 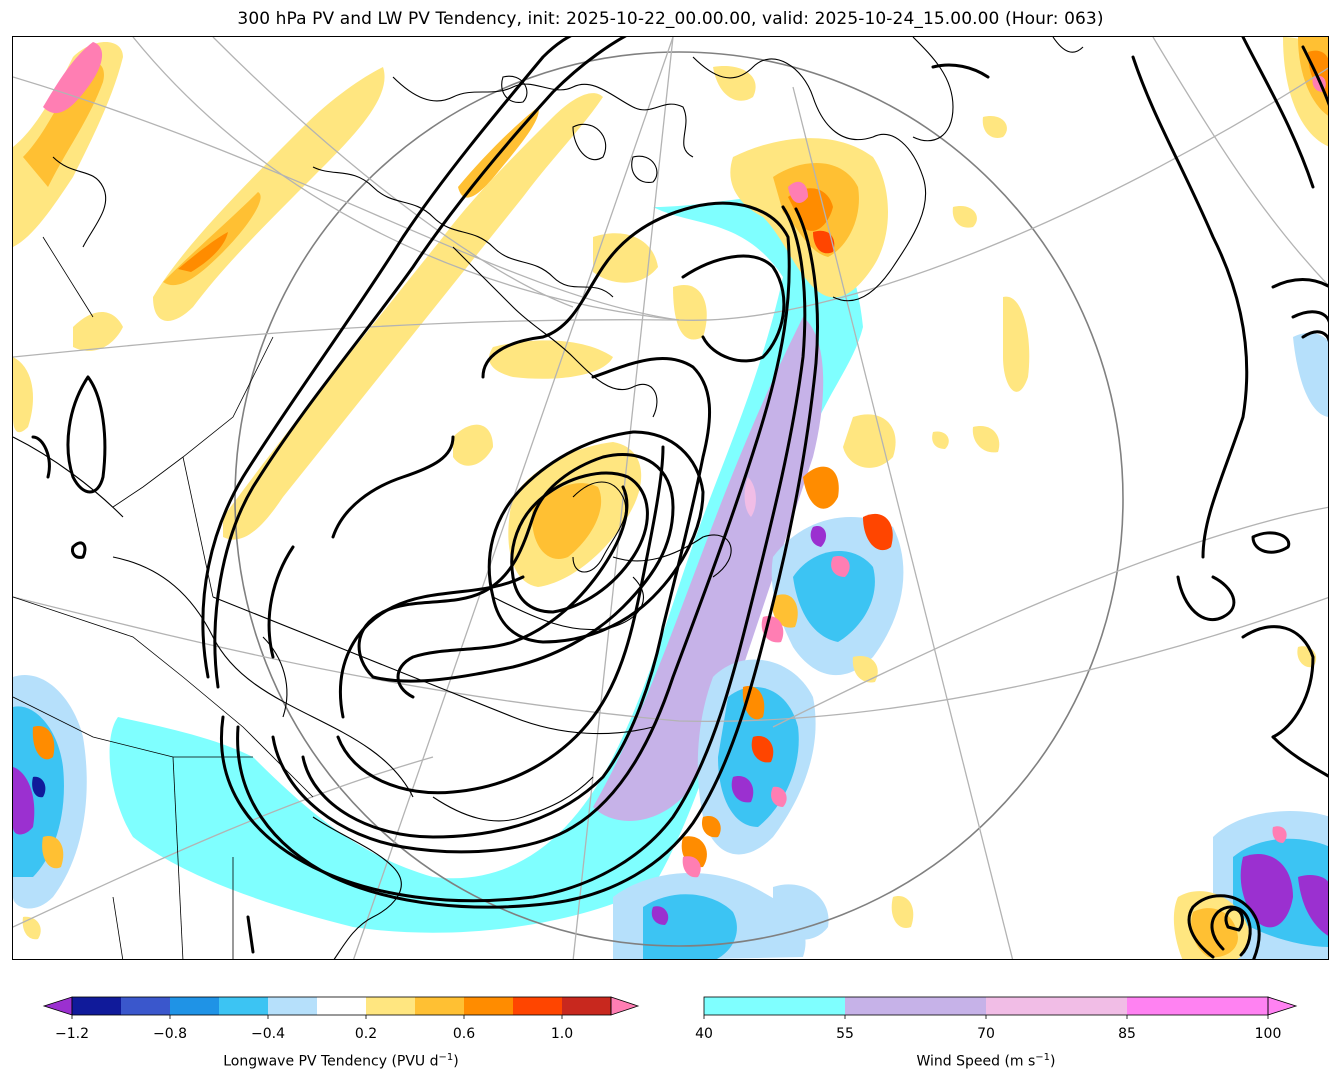 What do you see at coordinates (366, 1034) in the screenshot?
I see `pv-tick: 0.2` at bounding box center [366, 1034].